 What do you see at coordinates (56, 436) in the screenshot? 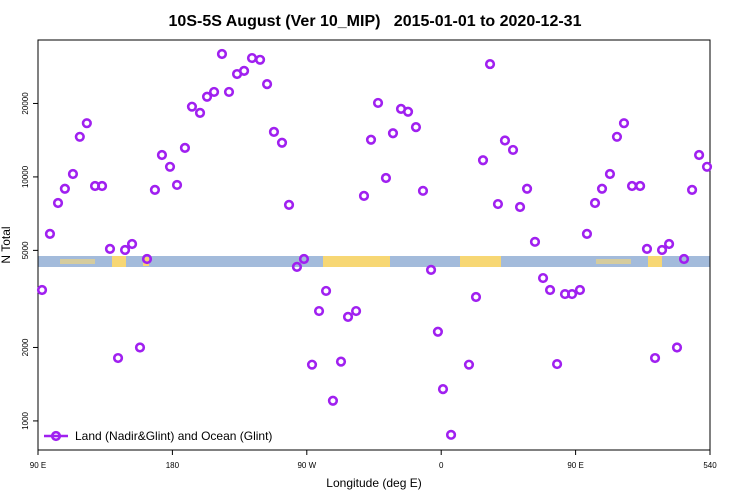
I see `legend-marker` at bounding box center [56, 436].